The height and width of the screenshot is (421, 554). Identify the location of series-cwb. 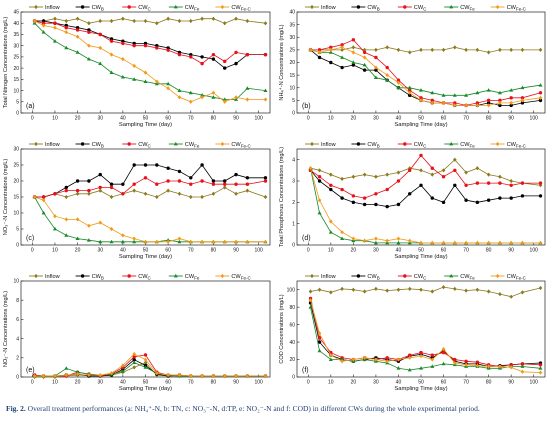
(150, 181).